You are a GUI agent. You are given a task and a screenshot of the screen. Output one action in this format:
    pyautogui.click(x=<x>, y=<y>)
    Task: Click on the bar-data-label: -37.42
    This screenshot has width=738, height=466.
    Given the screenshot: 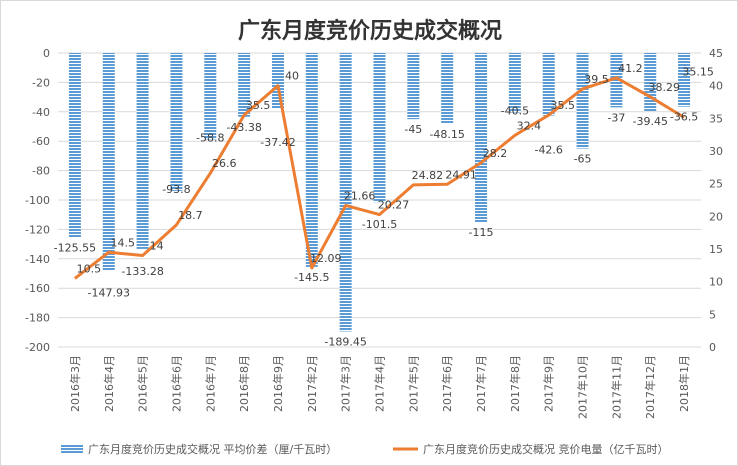 What is the action you would take?
    pyautogui.click(x=277, y=142)
    